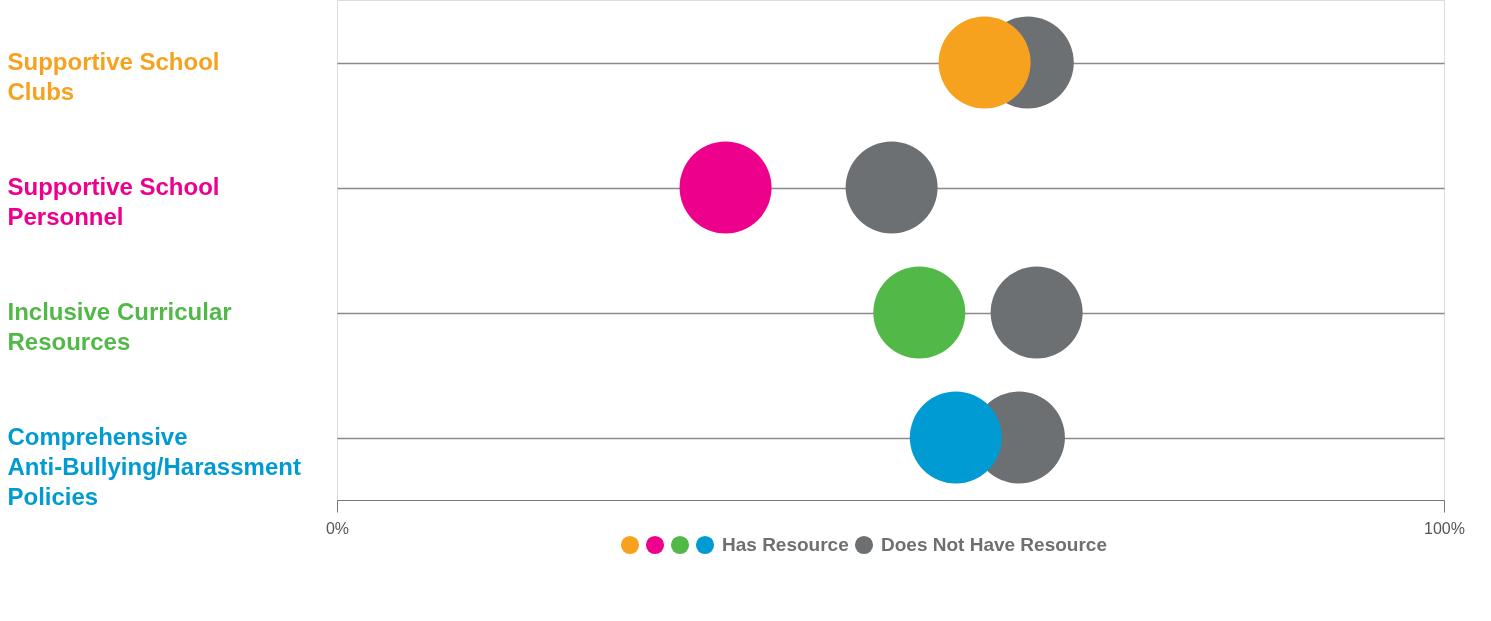 The image size is (1491, 621). I want to click on y-tick-label: Supportive School Personnel, so click(113, 201).